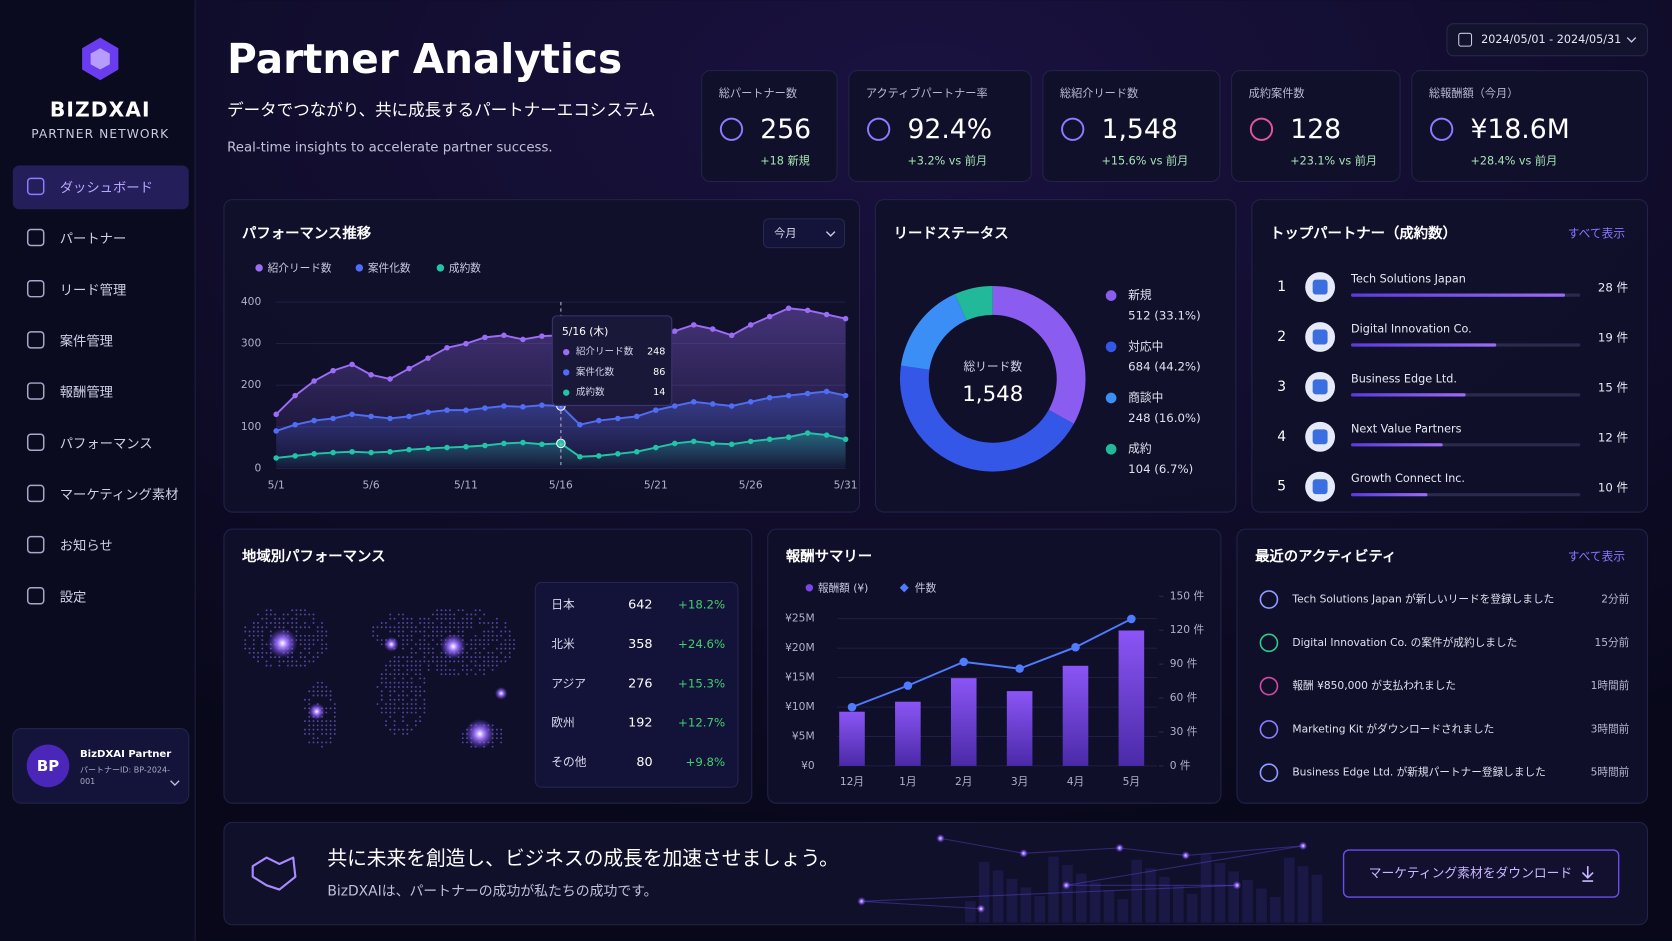 The width and height of the screenshot is (1672, 941). Describe the element at coordinates (86, 341) in the screenshot. I see `nav-item: 案件管理` at that location.